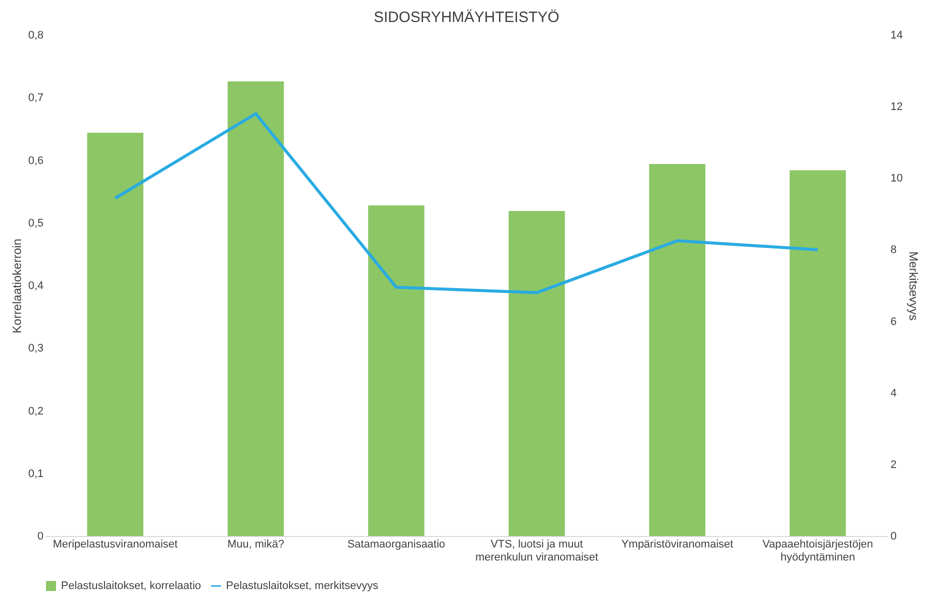  I want to click on y-tick-label: 0,1, so click(36, 474).